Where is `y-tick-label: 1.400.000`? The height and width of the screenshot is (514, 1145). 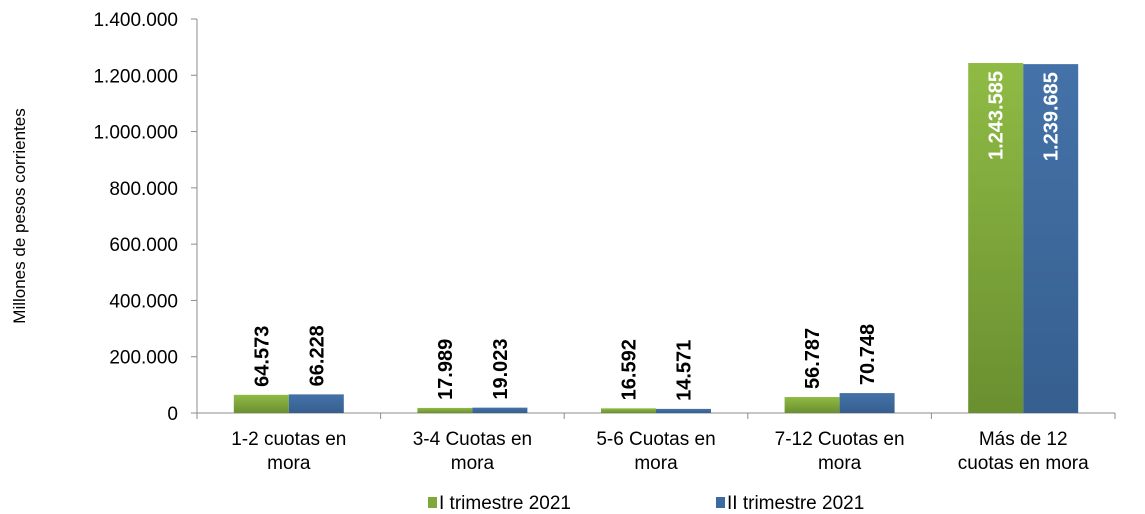 y-tick-label: 1.400.000 is located at coordinates (135, 20).